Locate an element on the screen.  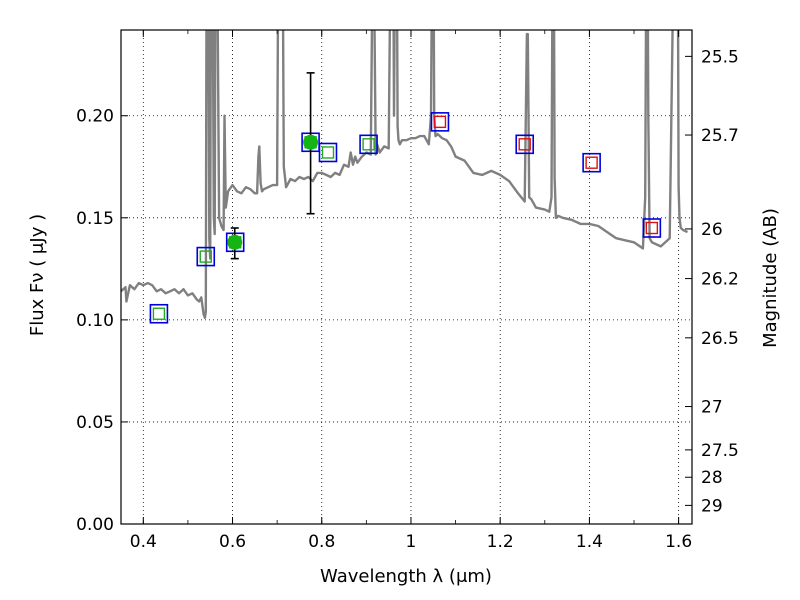
mag-tick-label: 26.2 is located at coordinates (720, 280).